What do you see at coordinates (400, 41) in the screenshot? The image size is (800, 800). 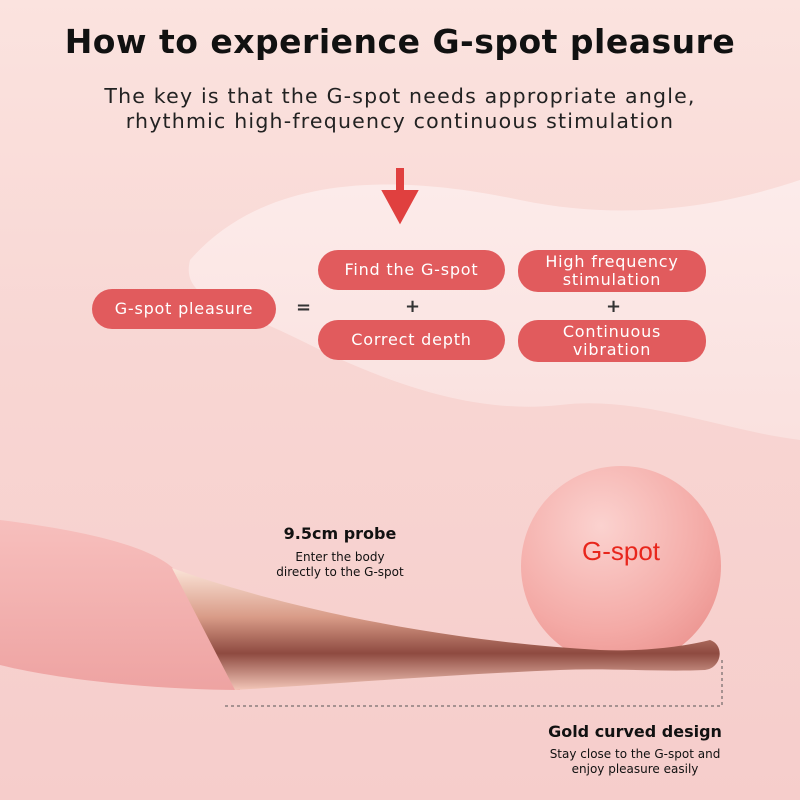 I see `page-title: How to experience G-spot pleasure` at bounding box center [400, 41].